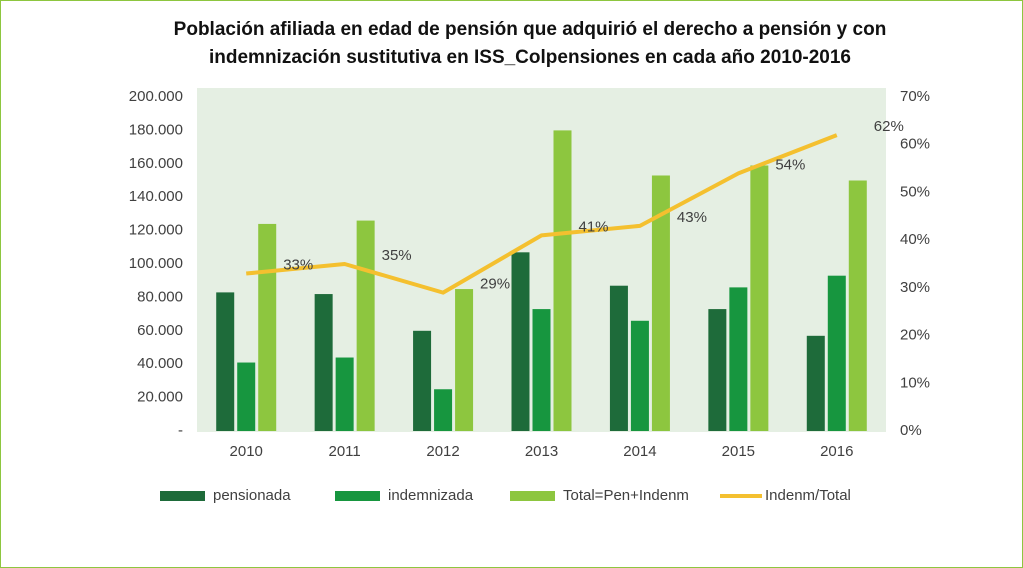  What do you see at coordinates (915, 239) in the screenshot?
I see `y2-tick-label: 40%` at bounding box center [915, 239].